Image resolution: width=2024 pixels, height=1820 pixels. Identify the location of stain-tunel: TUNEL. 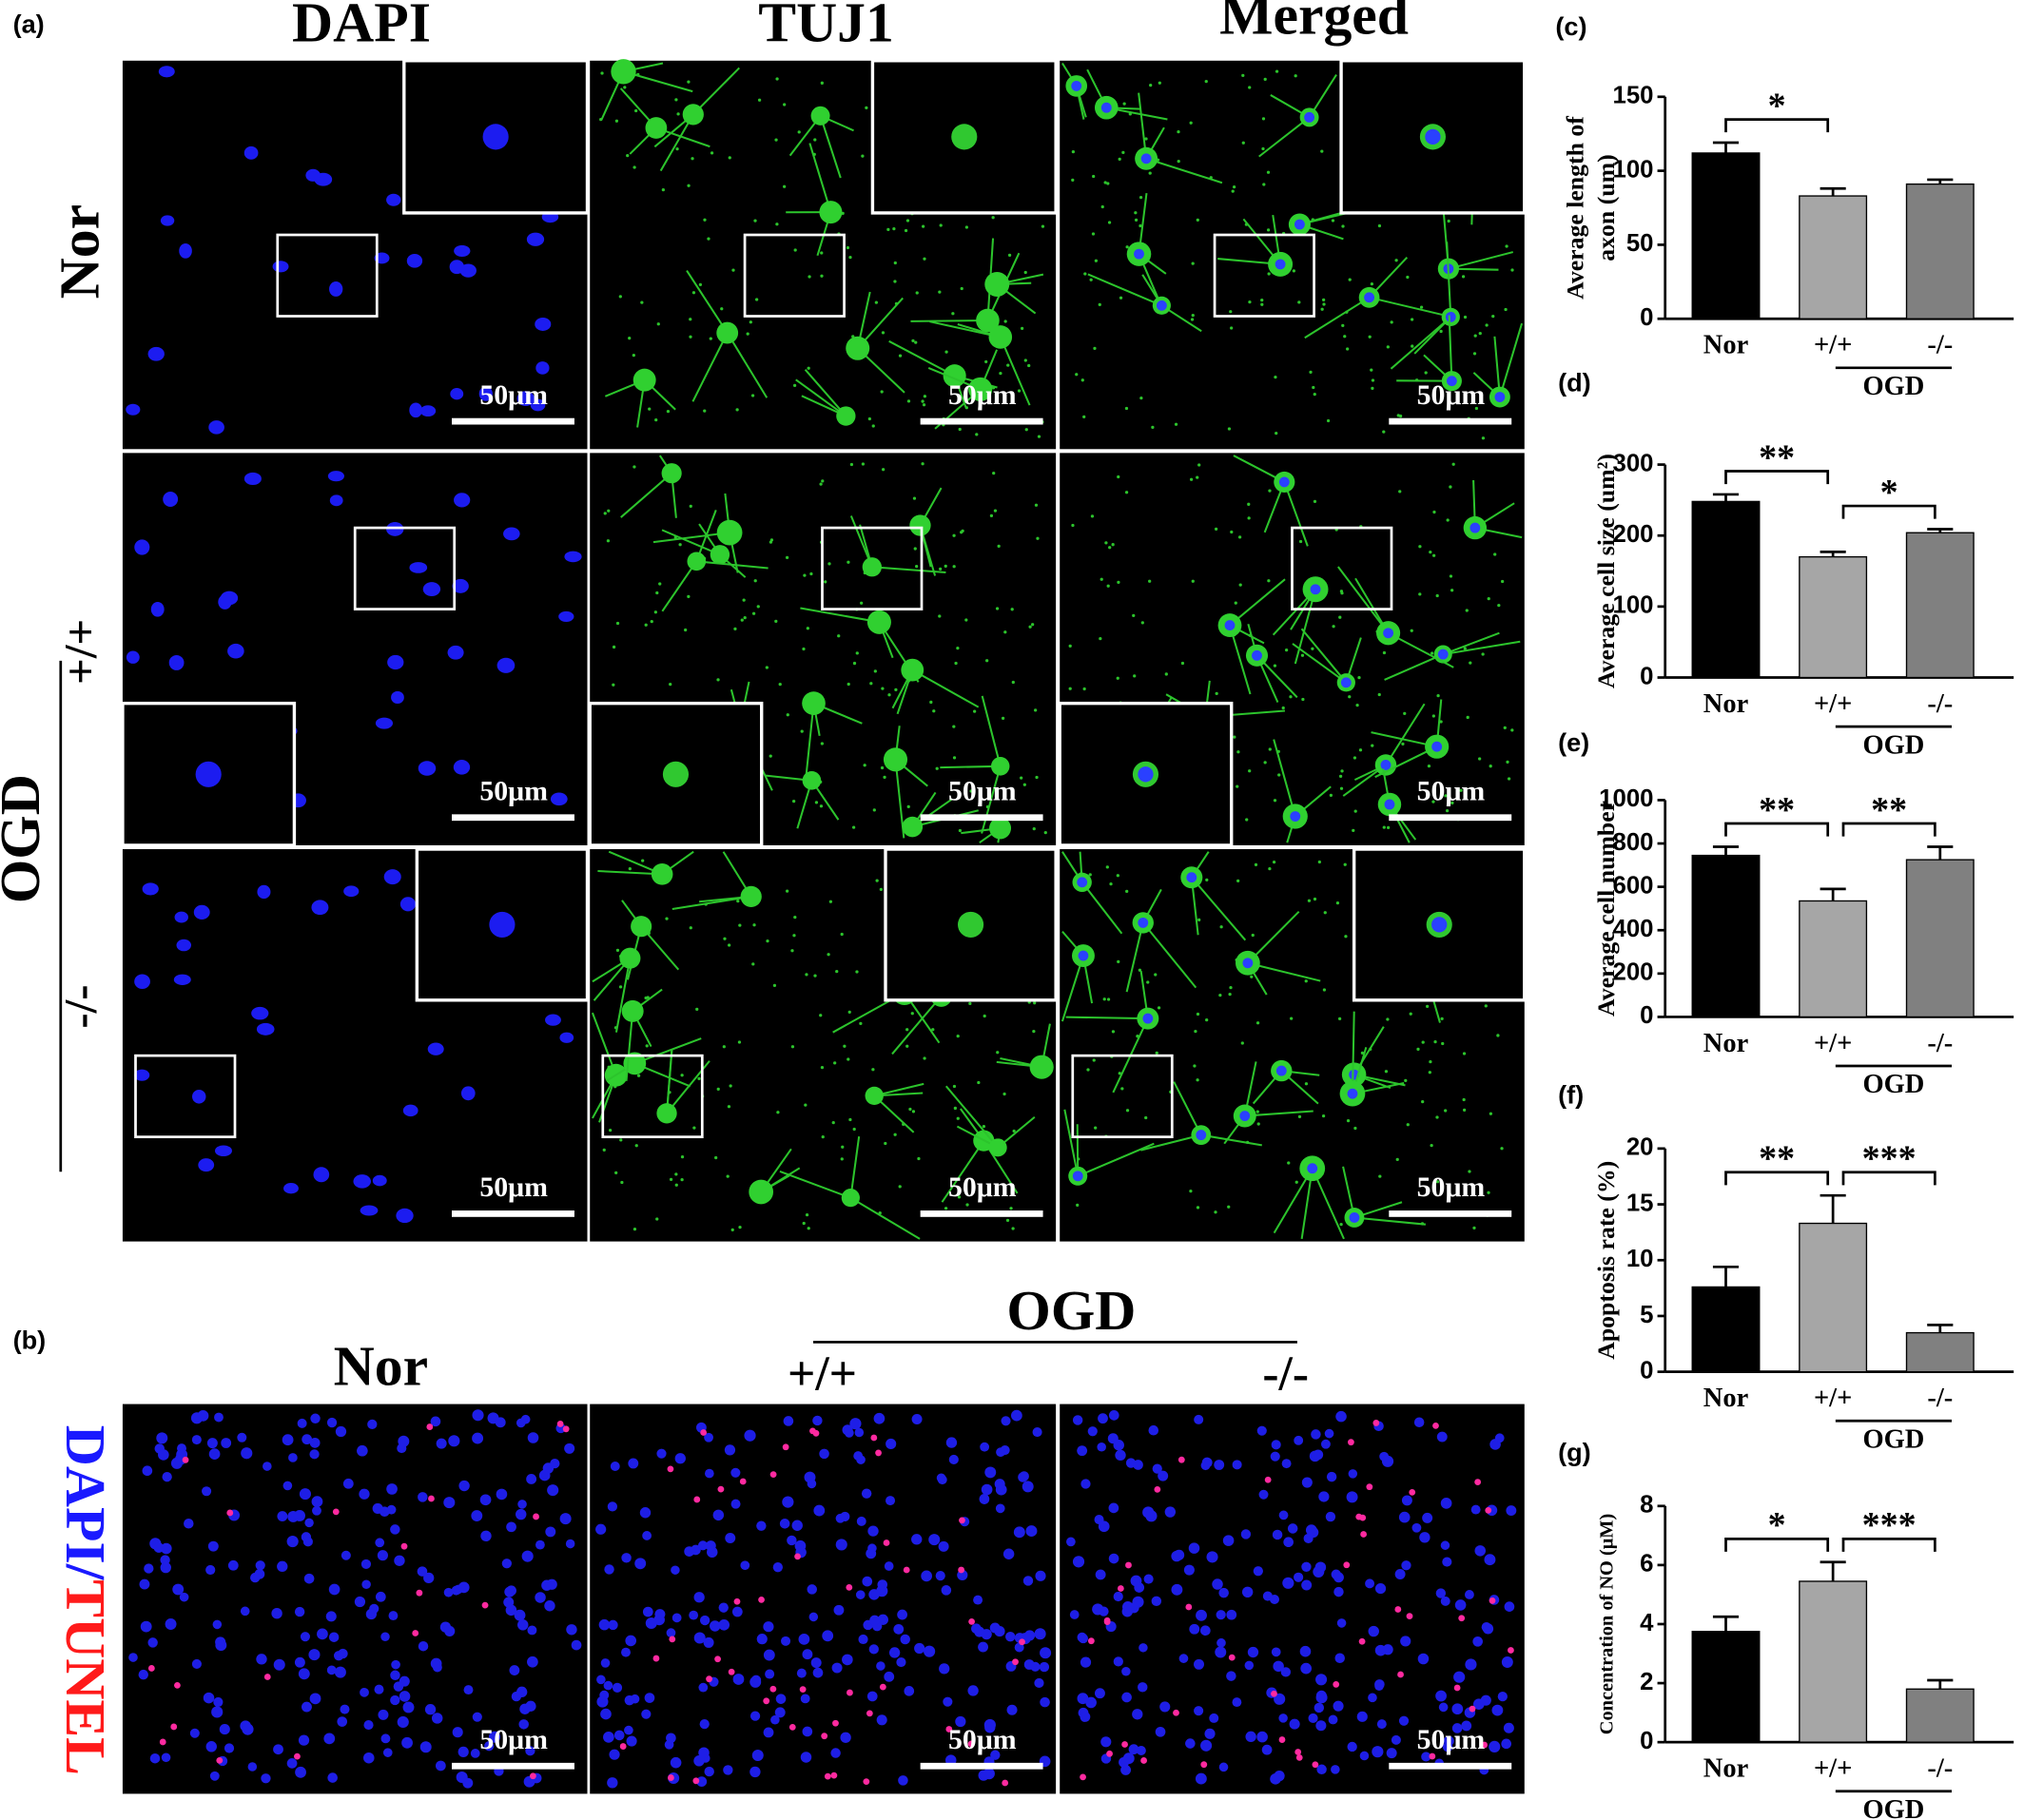
(85, 1677).